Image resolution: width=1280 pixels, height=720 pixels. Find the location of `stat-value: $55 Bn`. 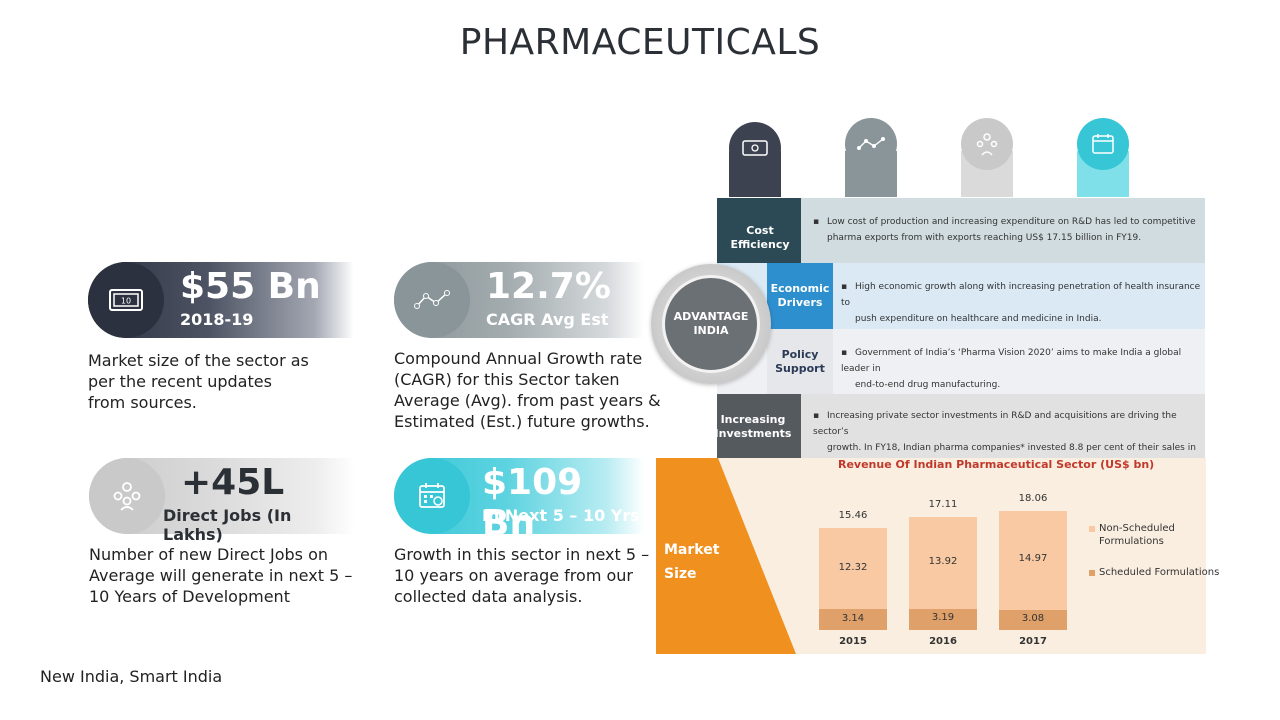

stat-value: $55 Bn is located at coordinates (250, 286).